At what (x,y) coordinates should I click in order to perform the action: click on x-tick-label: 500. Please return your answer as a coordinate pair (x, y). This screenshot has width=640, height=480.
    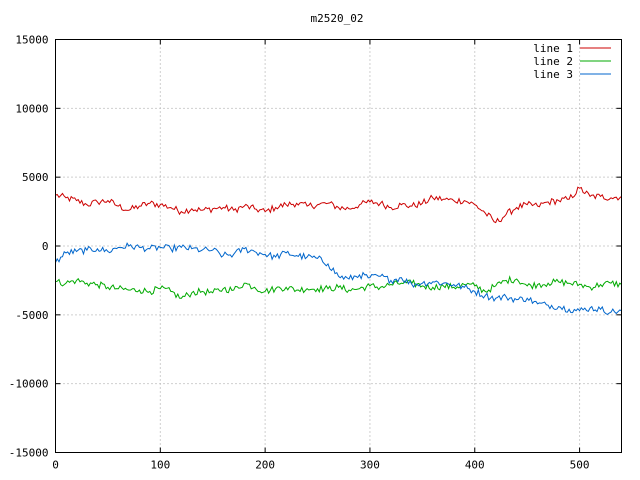
    Looking at the image, I should click on (580, 465).